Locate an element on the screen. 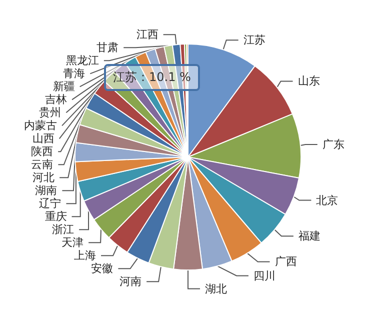 This screenshot has width=372, height=320. slice-label: 内蒙古 is located at coordinates (41, 125).